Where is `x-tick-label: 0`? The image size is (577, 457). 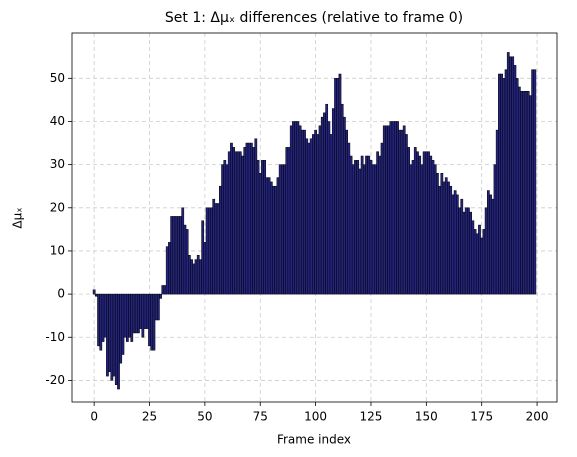
x-tick-label: 0 is located at coordinates (94, 417).